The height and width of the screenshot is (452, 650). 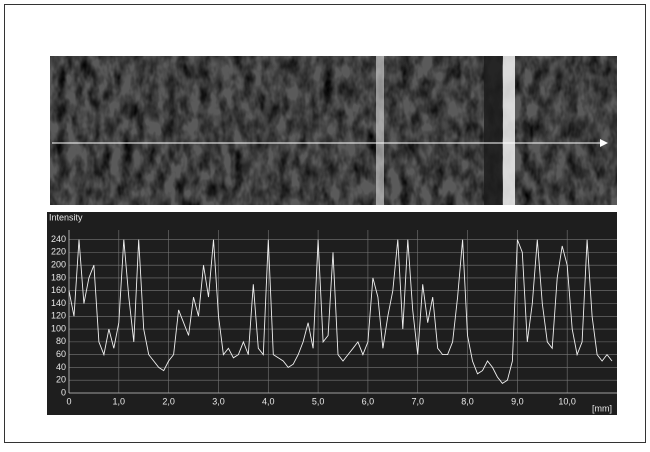 What do you see at coordinates (517, 401) in the screenshot?
I see `x-tick-label: 9,0` at bounding box center [517, 401].